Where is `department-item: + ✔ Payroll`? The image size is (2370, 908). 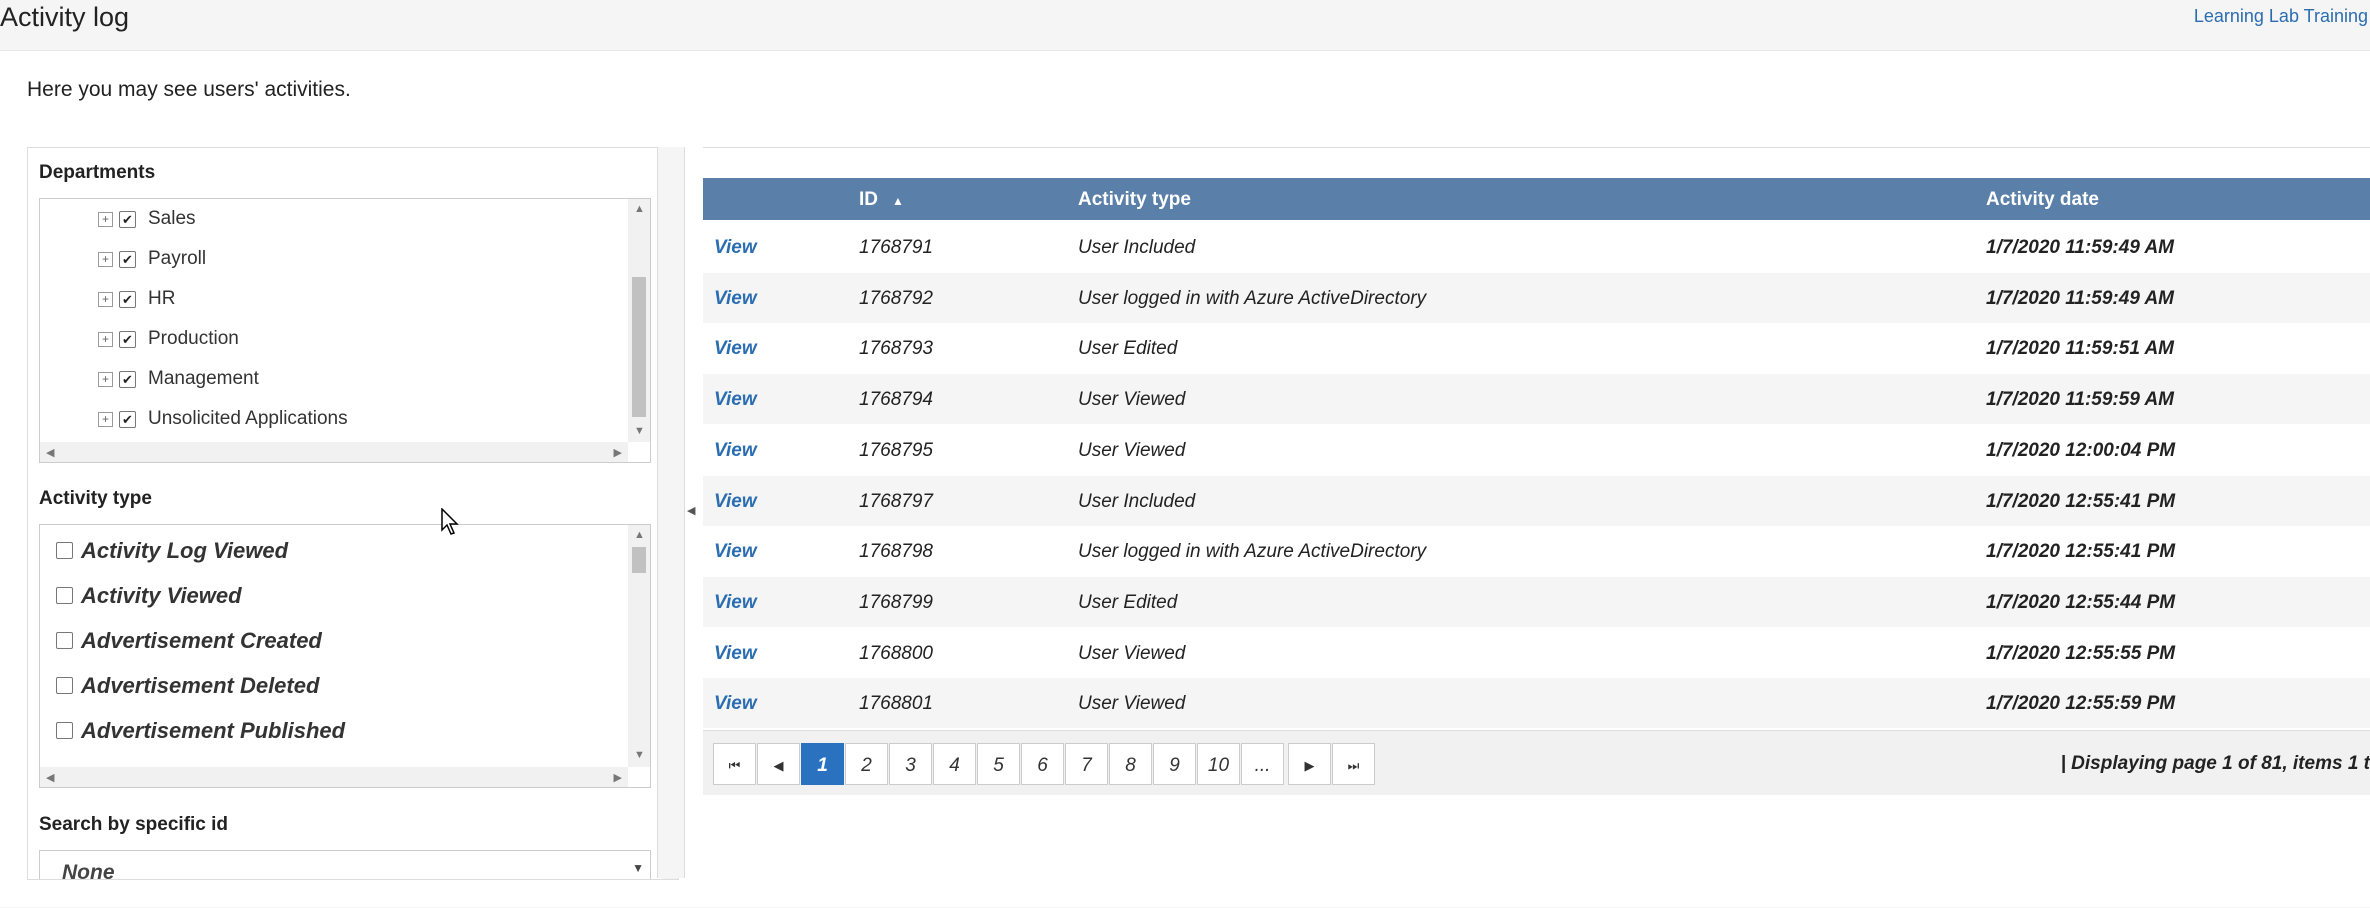 department-item: + ✔ Payroll is located at coordinates (152, 259).